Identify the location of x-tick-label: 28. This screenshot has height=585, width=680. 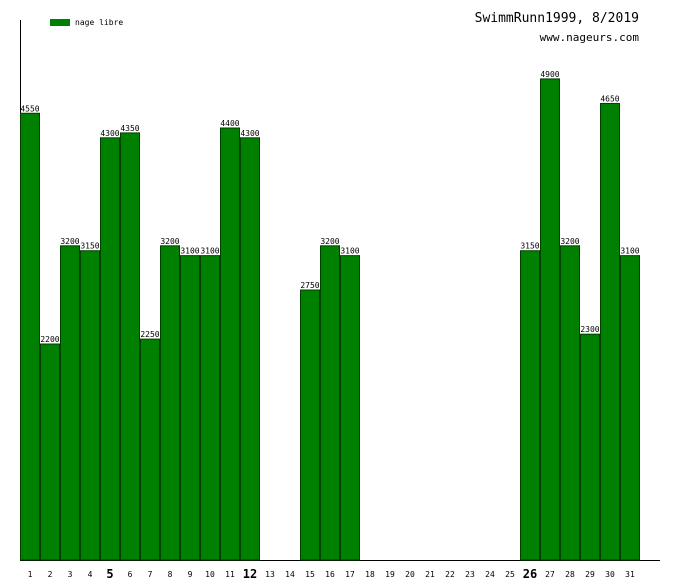
(570, 574).